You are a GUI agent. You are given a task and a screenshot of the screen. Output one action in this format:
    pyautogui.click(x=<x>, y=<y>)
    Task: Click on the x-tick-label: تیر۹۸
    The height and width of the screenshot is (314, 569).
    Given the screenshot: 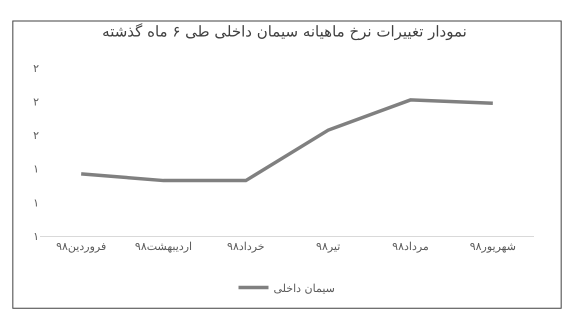 What is the action you would take?
    pyautogui.click(x=328, y=247)
    